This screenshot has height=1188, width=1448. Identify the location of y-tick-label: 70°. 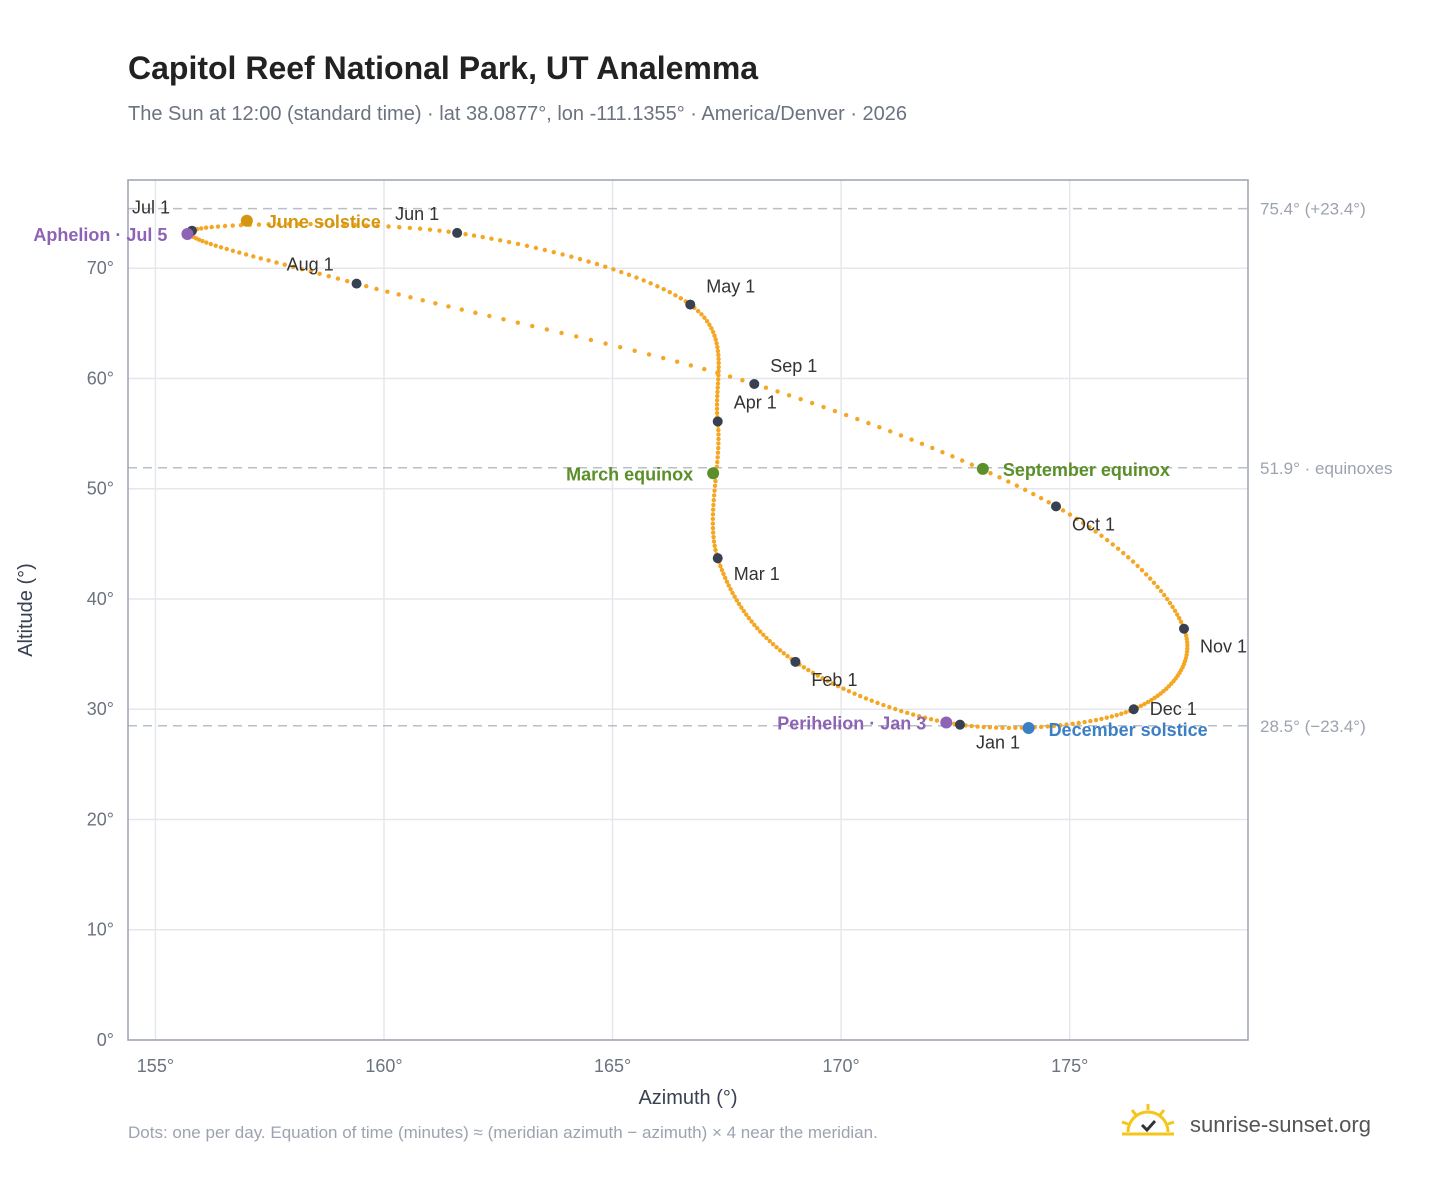
(100, 268).